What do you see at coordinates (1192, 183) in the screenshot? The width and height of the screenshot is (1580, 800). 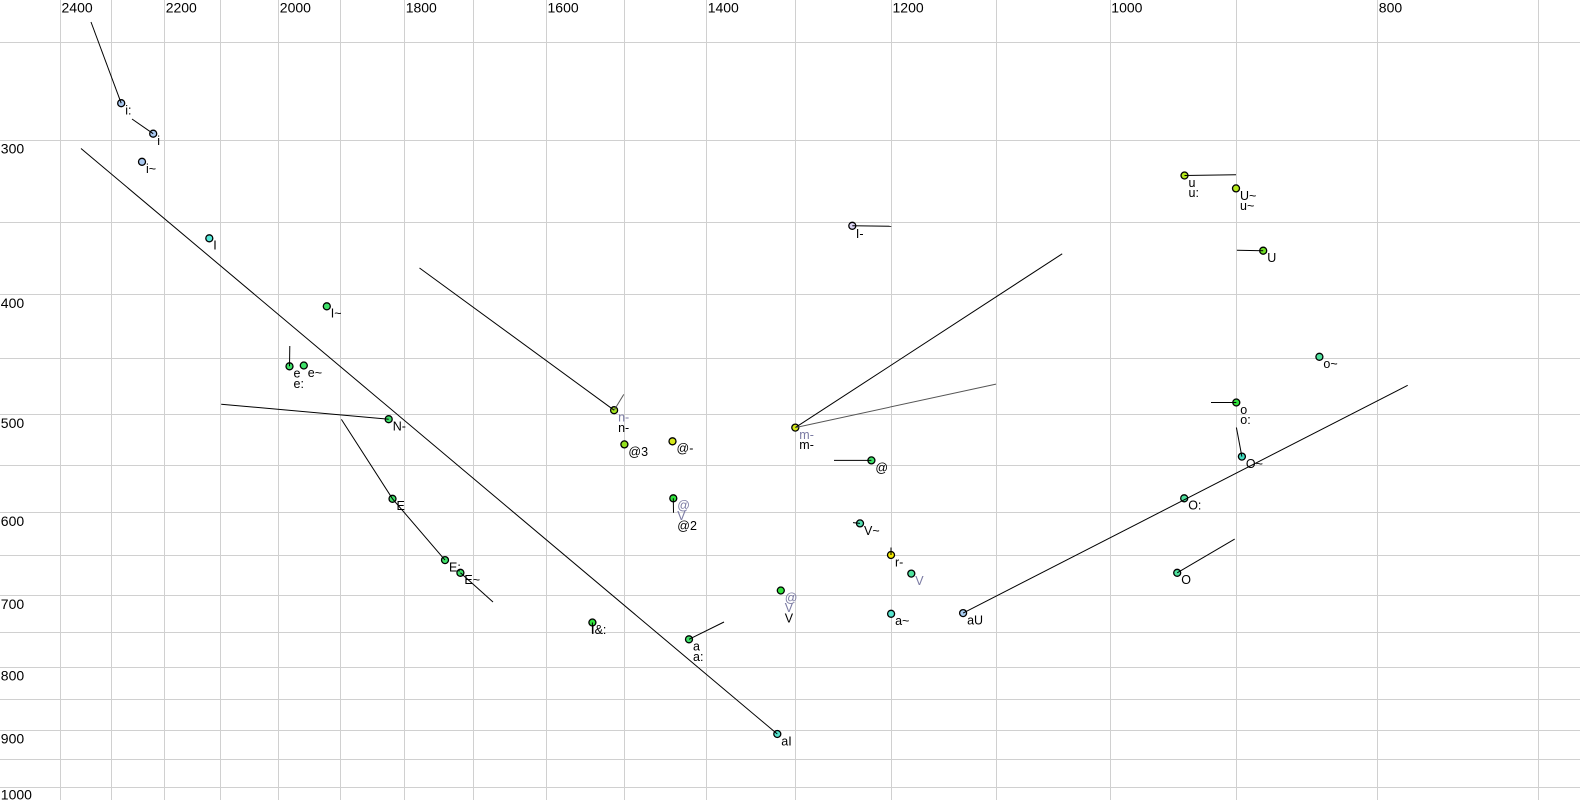 I see `svg-text: u` at bounding box center [1192, 183].